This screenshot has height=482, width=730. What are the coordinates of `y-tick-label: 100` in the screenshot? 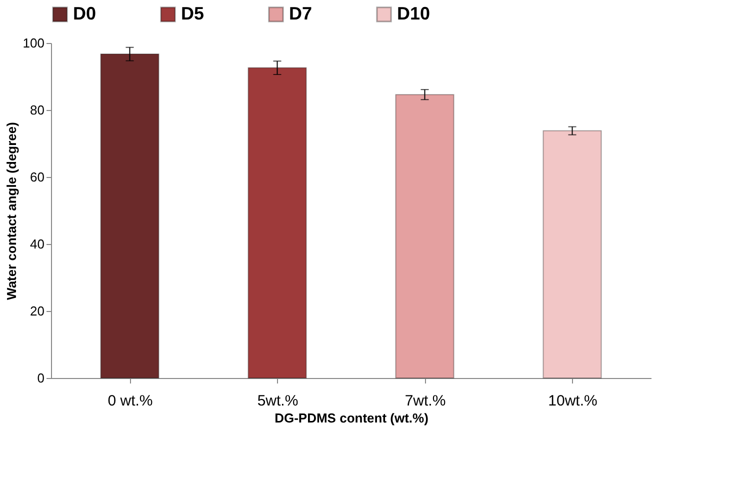 It's located at (33, 43).